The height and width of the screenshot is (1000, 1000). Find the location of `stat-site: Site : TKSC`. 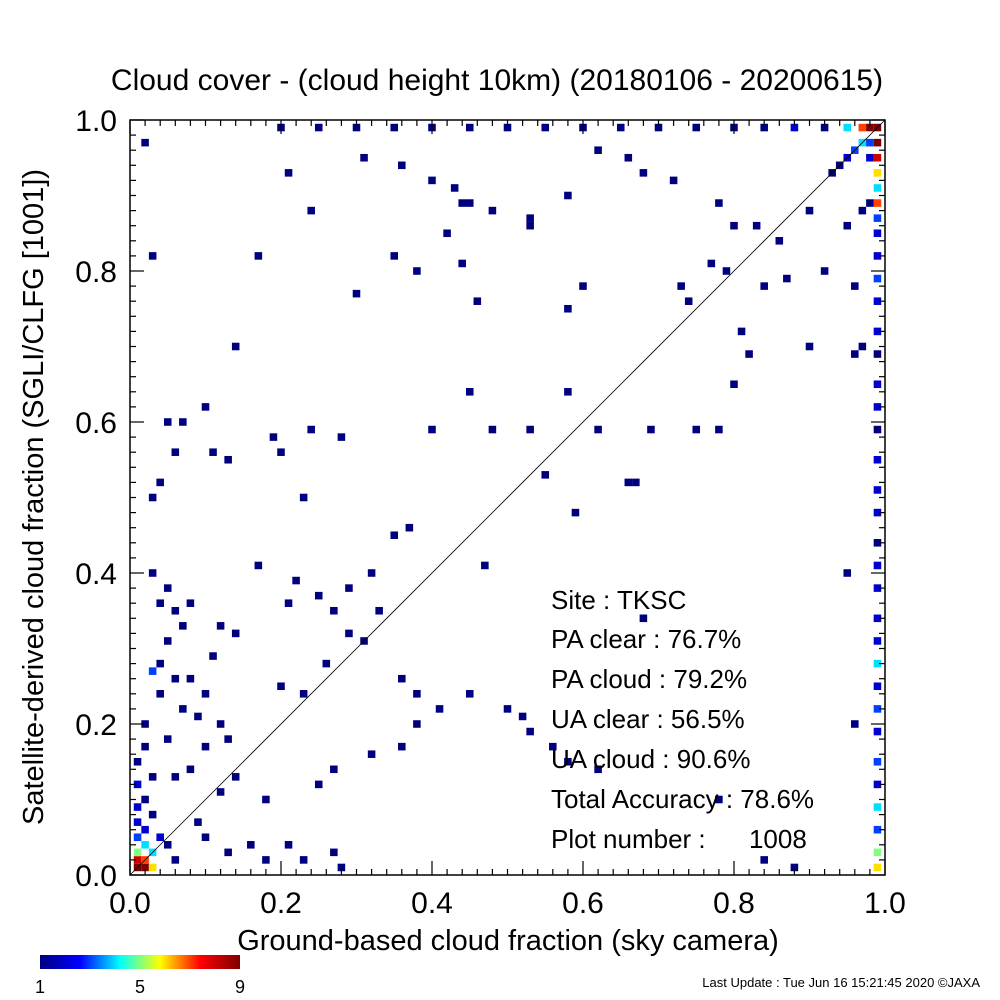

stat-site: Site : TKSC is located at coordinates (618, 600).